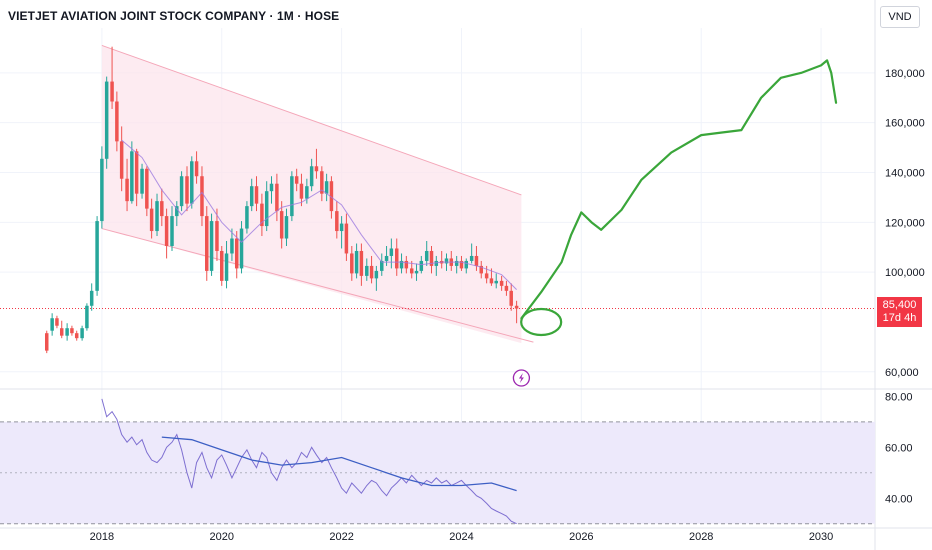 The width and height of the screenshot is (932, 550). I want to click on rsi-moving-average-line, so click(339, 464).